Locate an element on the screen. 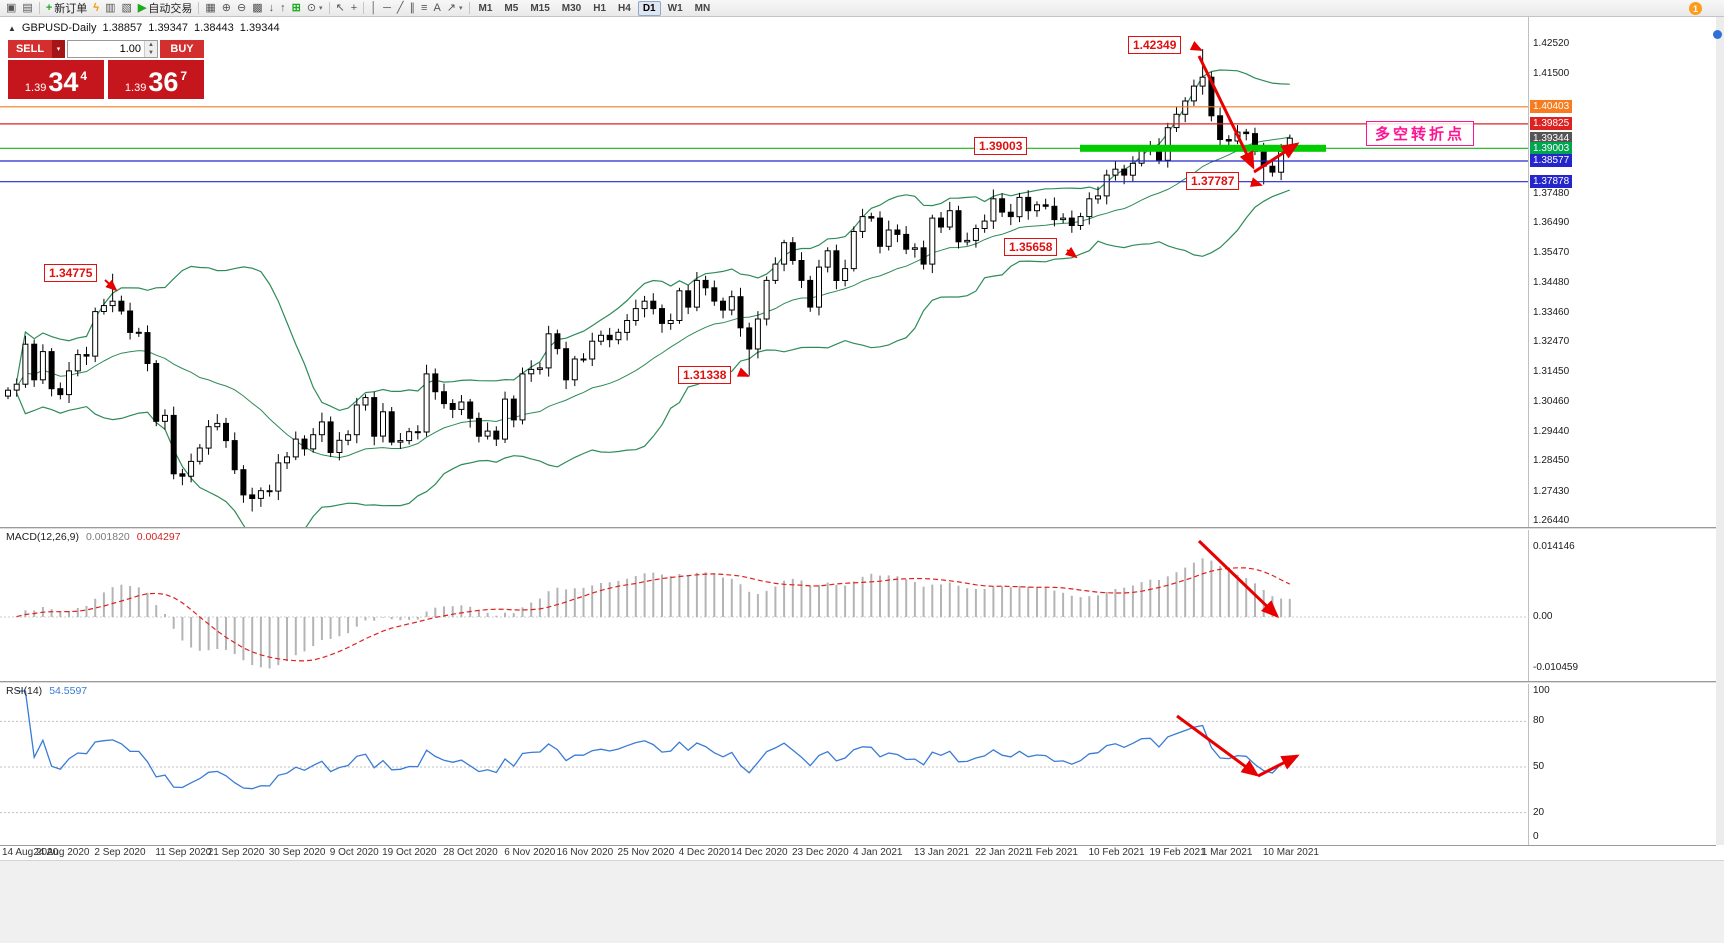 This screenshot has width=1724, height=943. auto-trading-button: ▶ 自动交易 is located at coordinates (165, 8).